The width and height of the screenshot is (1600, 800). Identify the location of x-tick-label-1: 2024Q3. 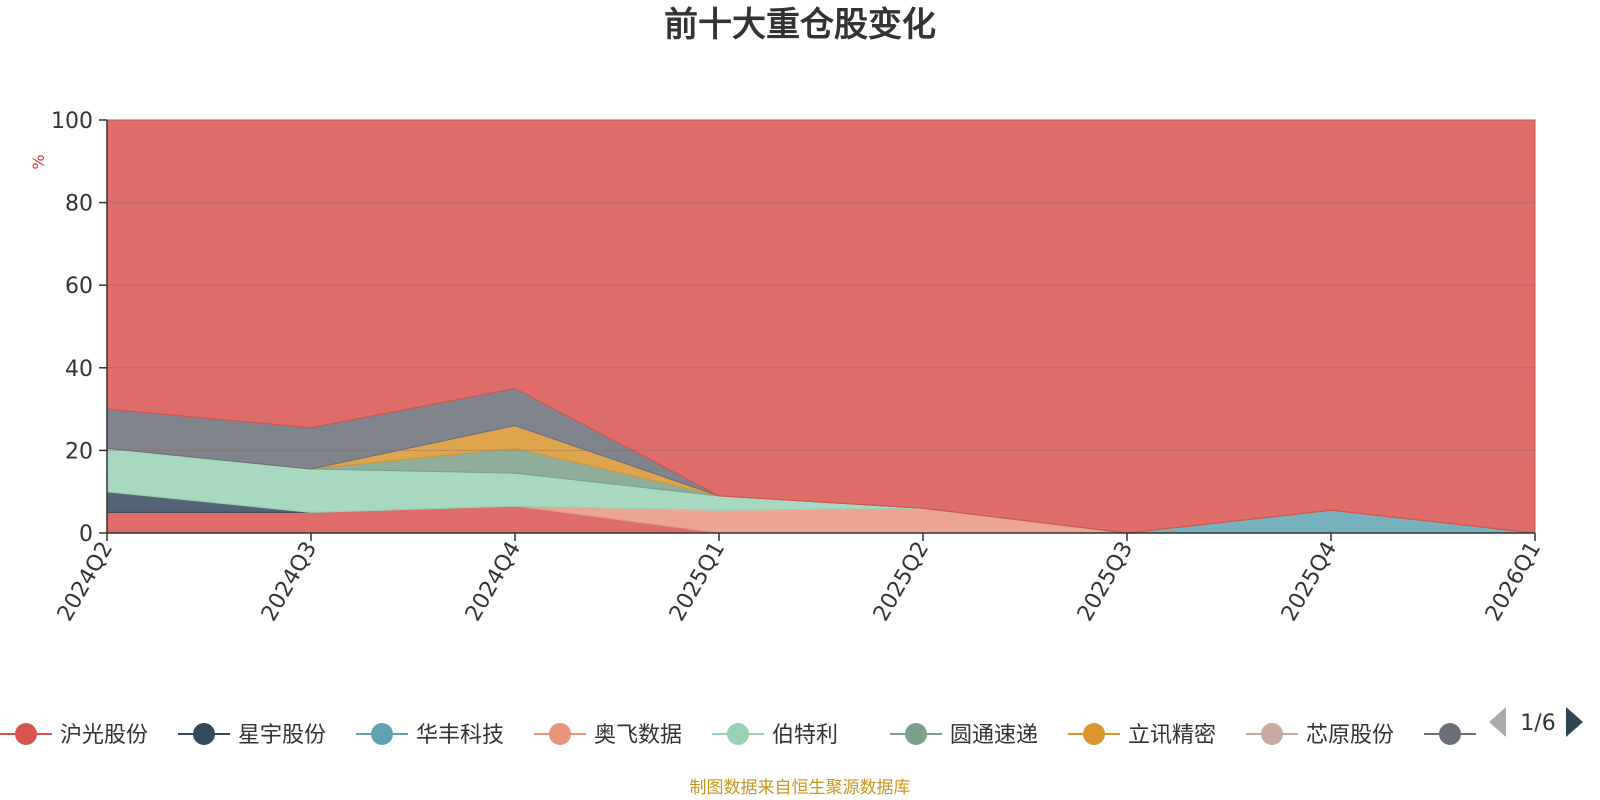
(289, 582).